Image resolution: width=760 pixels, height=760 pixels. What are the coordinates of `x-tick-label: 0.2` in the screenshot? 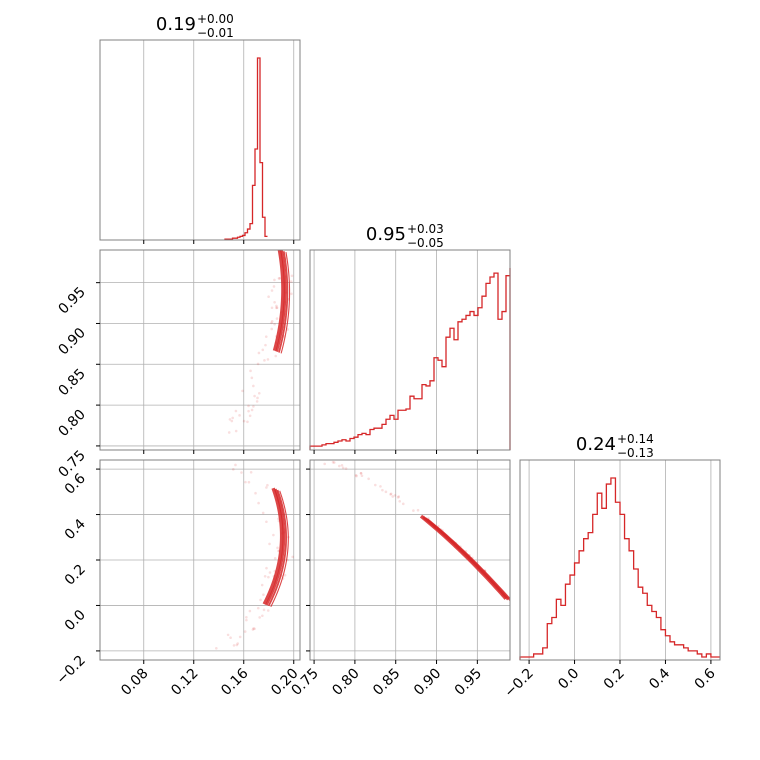 It's located at (614, 679).